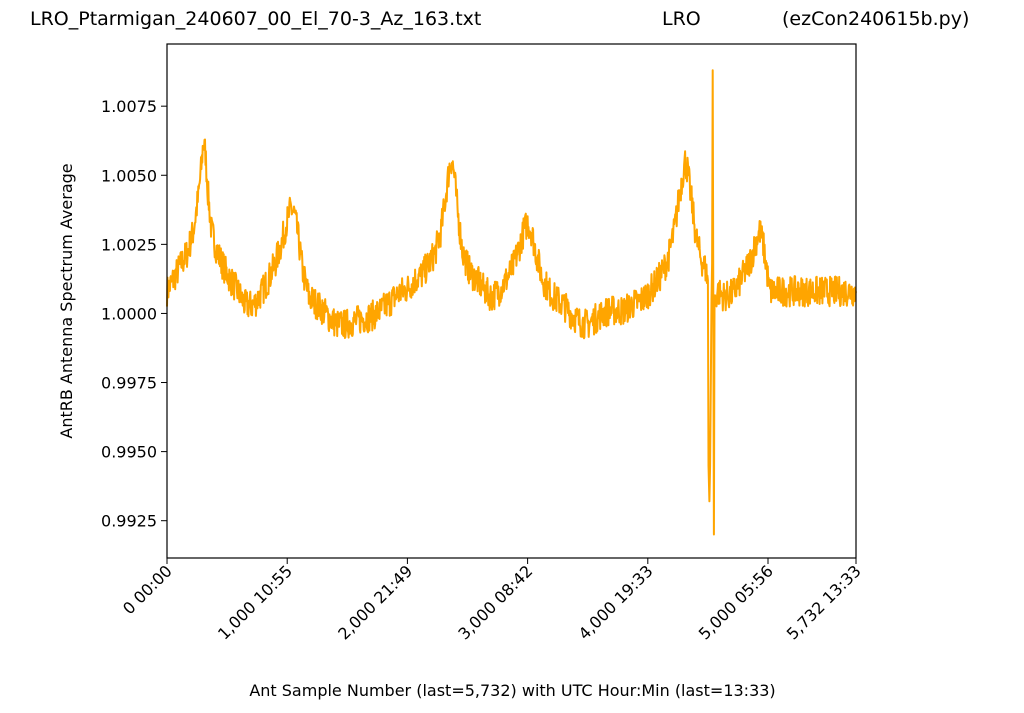 The width and height of the screenshot is (1024, 713). Describe the element at coordinates (129, 452) in the screenshot. I see `y-tick-label: 0.9950` at that location.